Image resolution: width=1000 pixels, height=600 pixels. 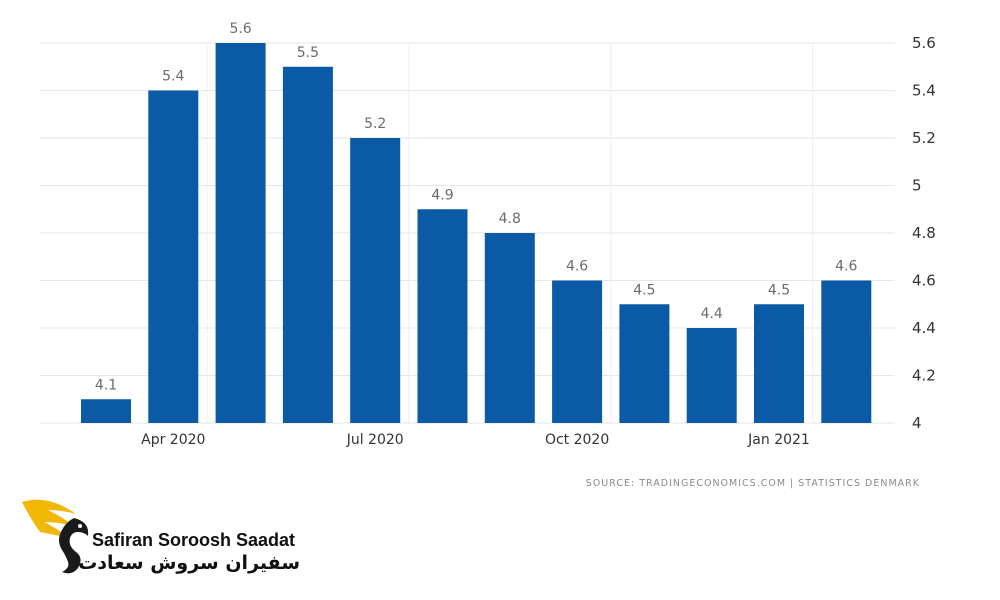 I want to click on x-tick-label: Apr 2020, so click(x=173, y=440).